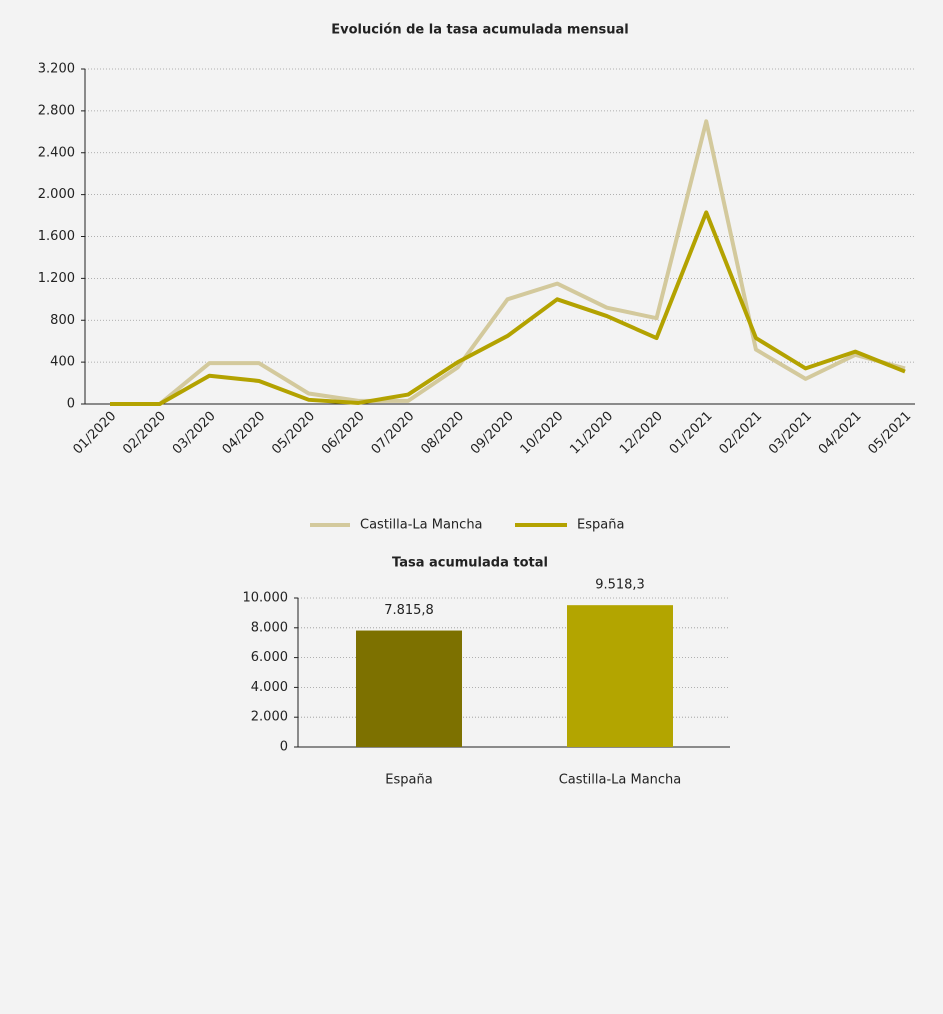  Describe the element at coordinates (62, 320) in the screenshot. I see `y-tick-label: 800` at that location.